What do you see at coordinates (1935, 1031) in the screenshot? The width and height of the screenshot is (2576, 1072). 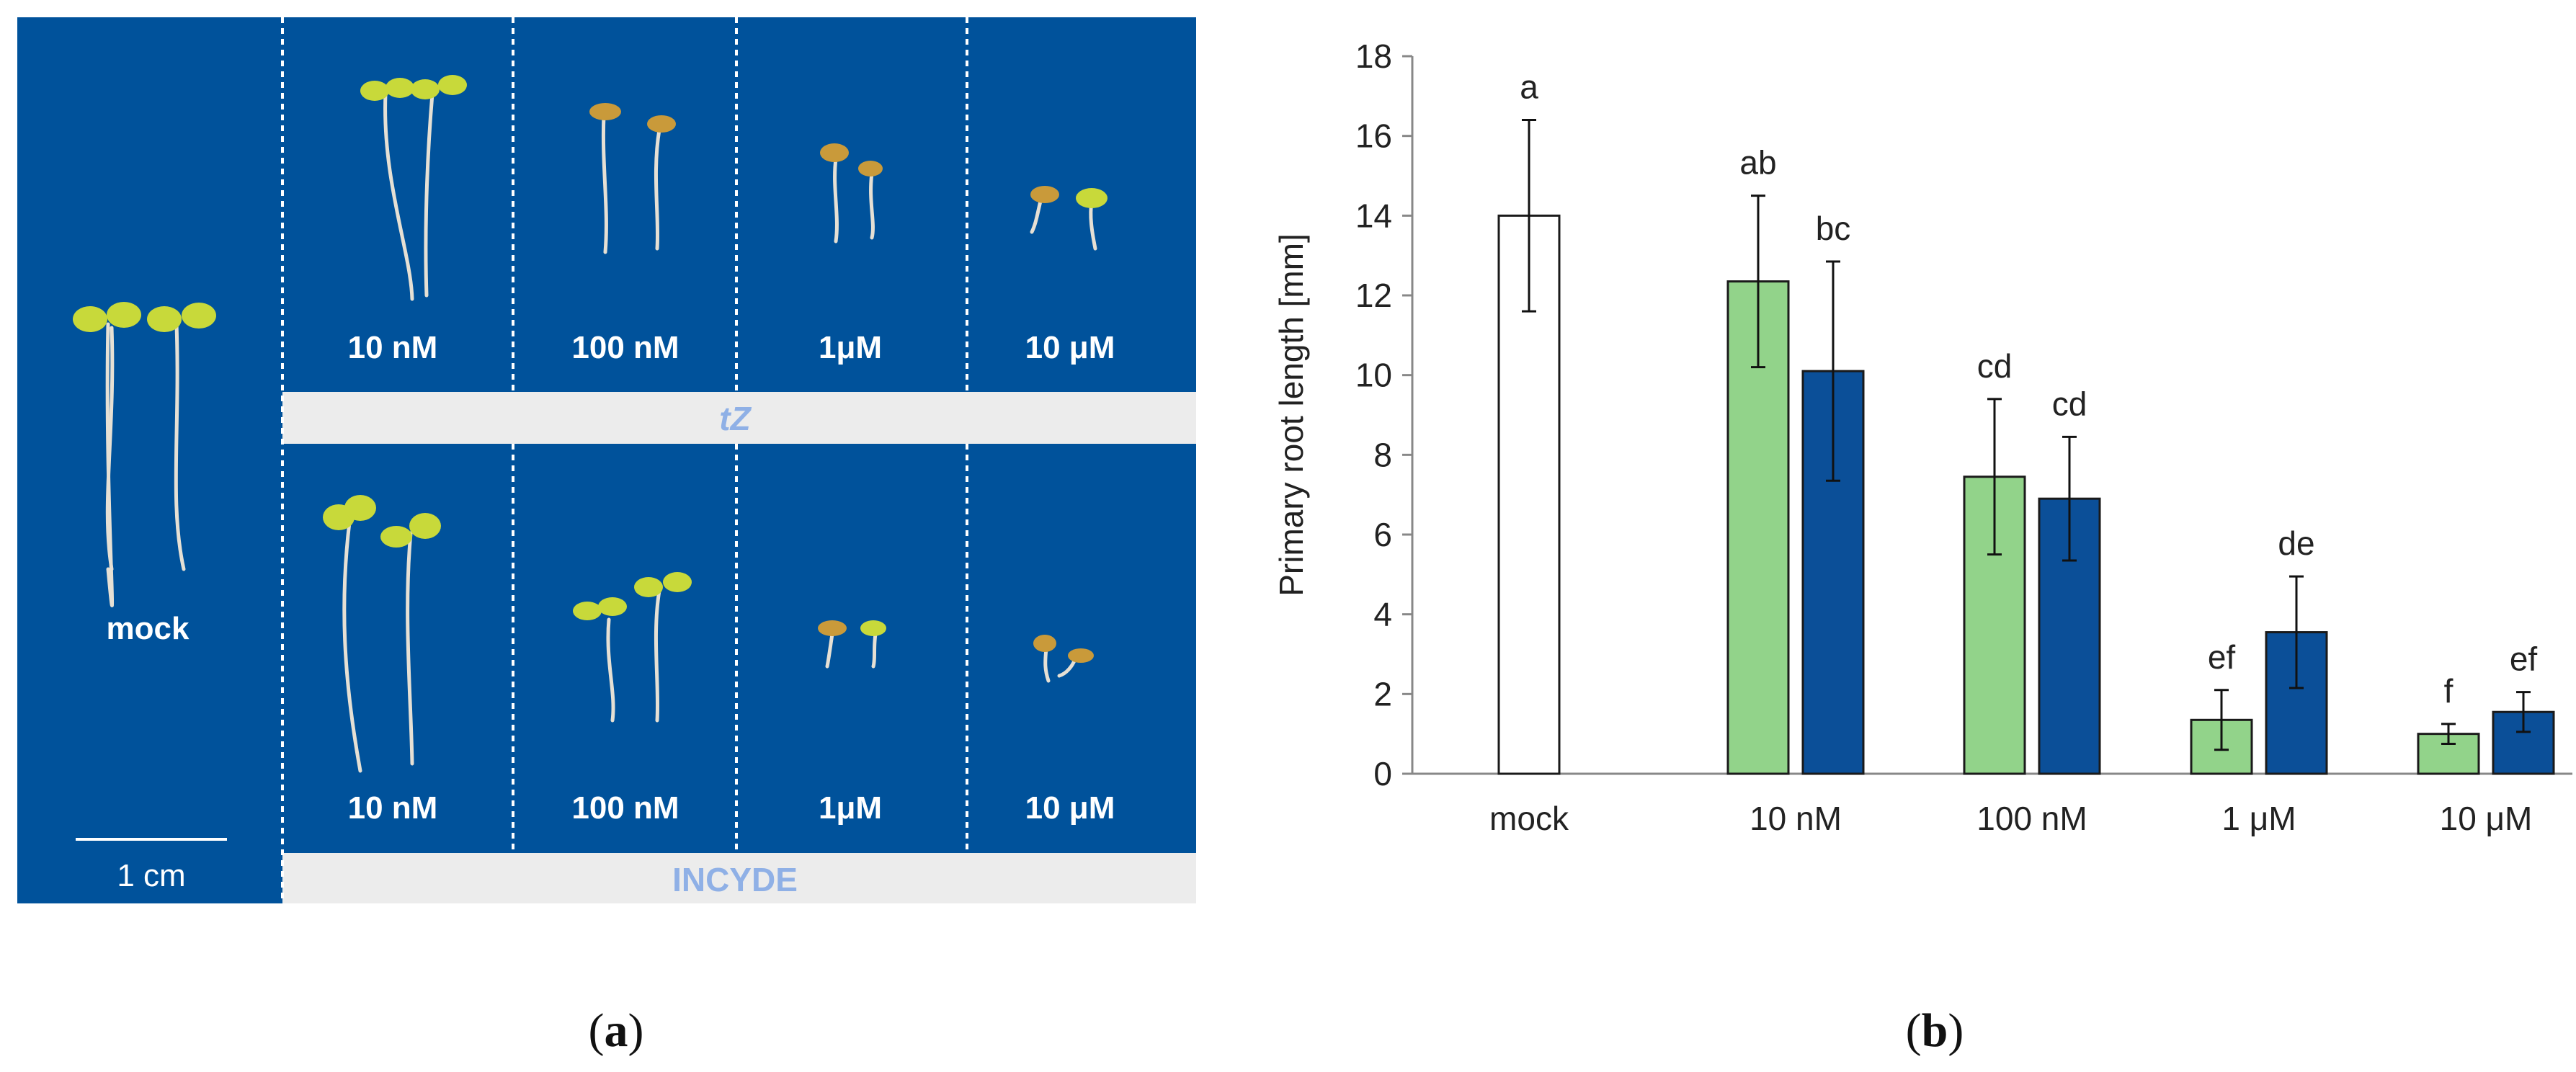 I see `panel-b-label: (b)` at bounding box center [1935, 1031].